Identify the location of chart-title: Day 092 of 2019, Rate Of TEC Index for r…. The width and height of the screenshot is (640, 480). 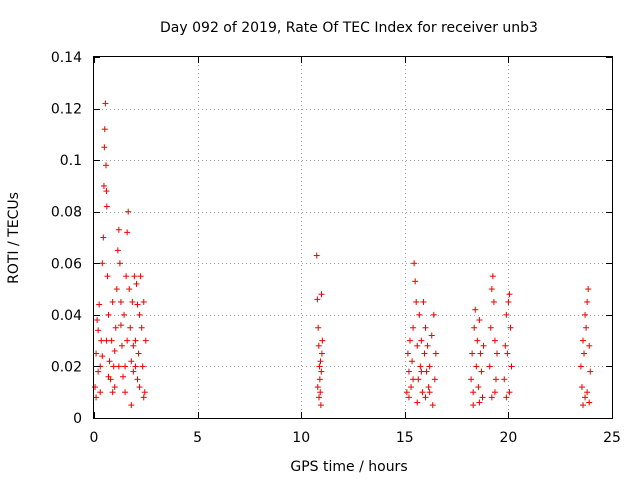
(349, 28).